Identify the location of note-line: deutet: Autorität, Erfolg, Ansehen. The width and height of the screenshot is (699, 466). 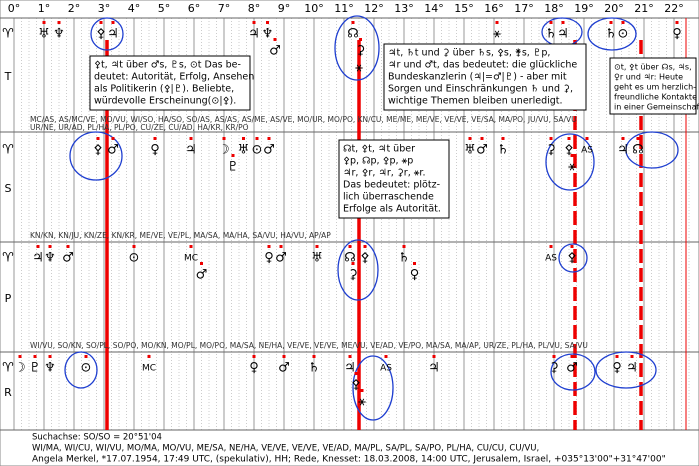
(174, 77).